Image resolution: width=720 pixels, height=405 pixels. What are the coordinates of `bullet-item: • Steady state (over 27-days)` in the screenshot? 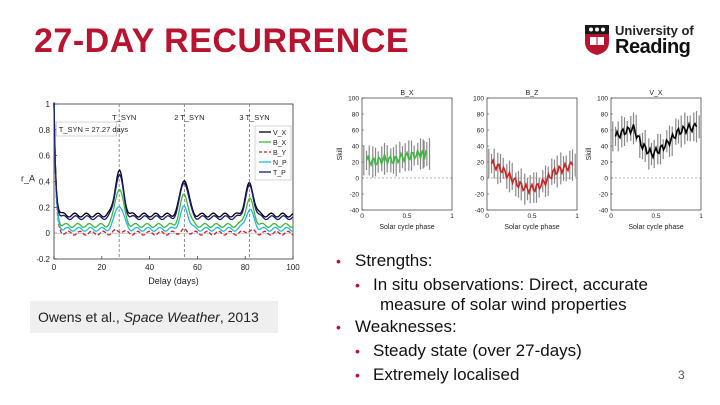 It's located at (492, 351).